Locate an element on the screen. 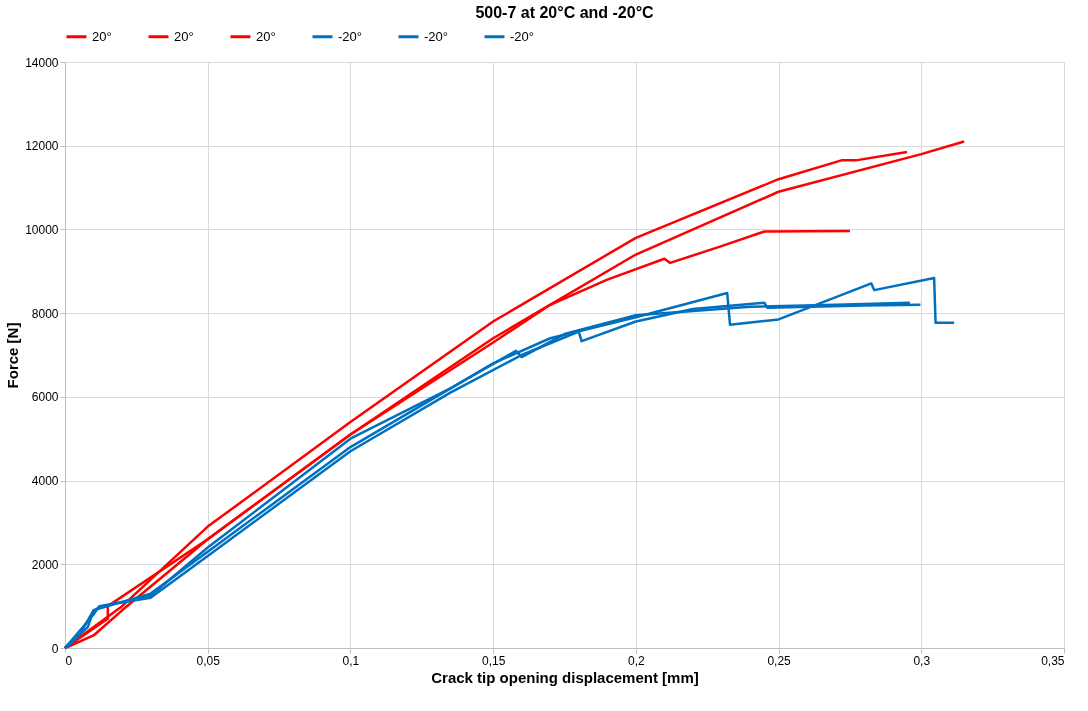  x-tick-label: 0,1 is located at coordinates (351, 660).